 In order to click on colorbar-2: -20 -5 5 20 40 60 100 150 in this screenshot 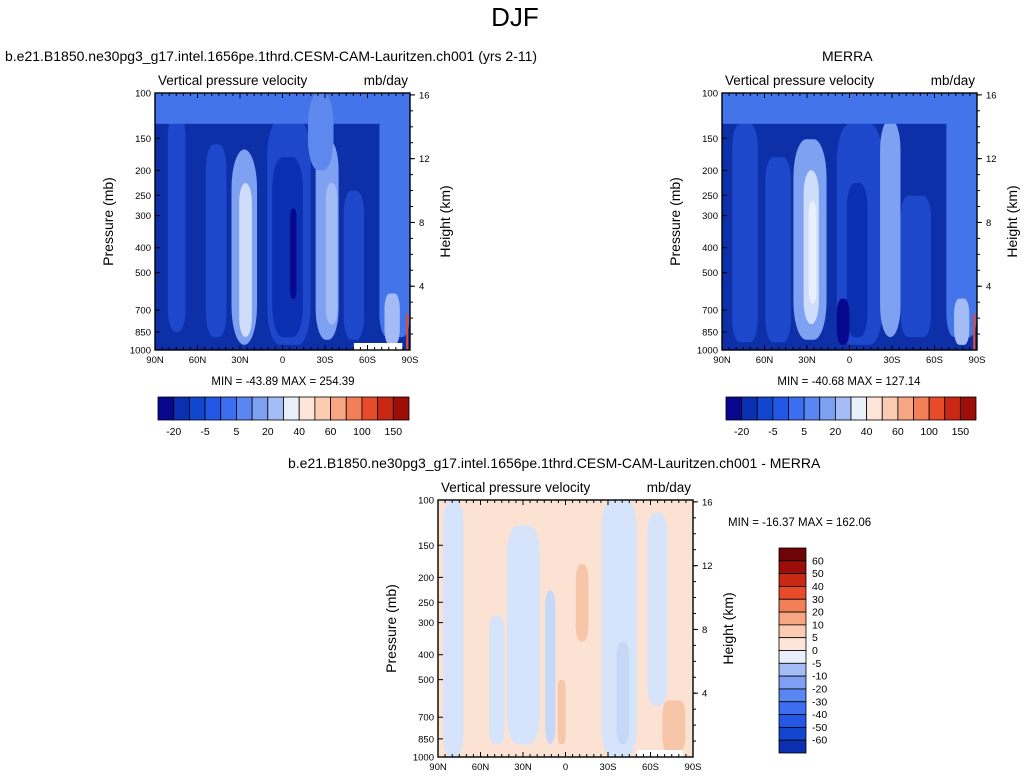, I will do `click(851, 417)`.